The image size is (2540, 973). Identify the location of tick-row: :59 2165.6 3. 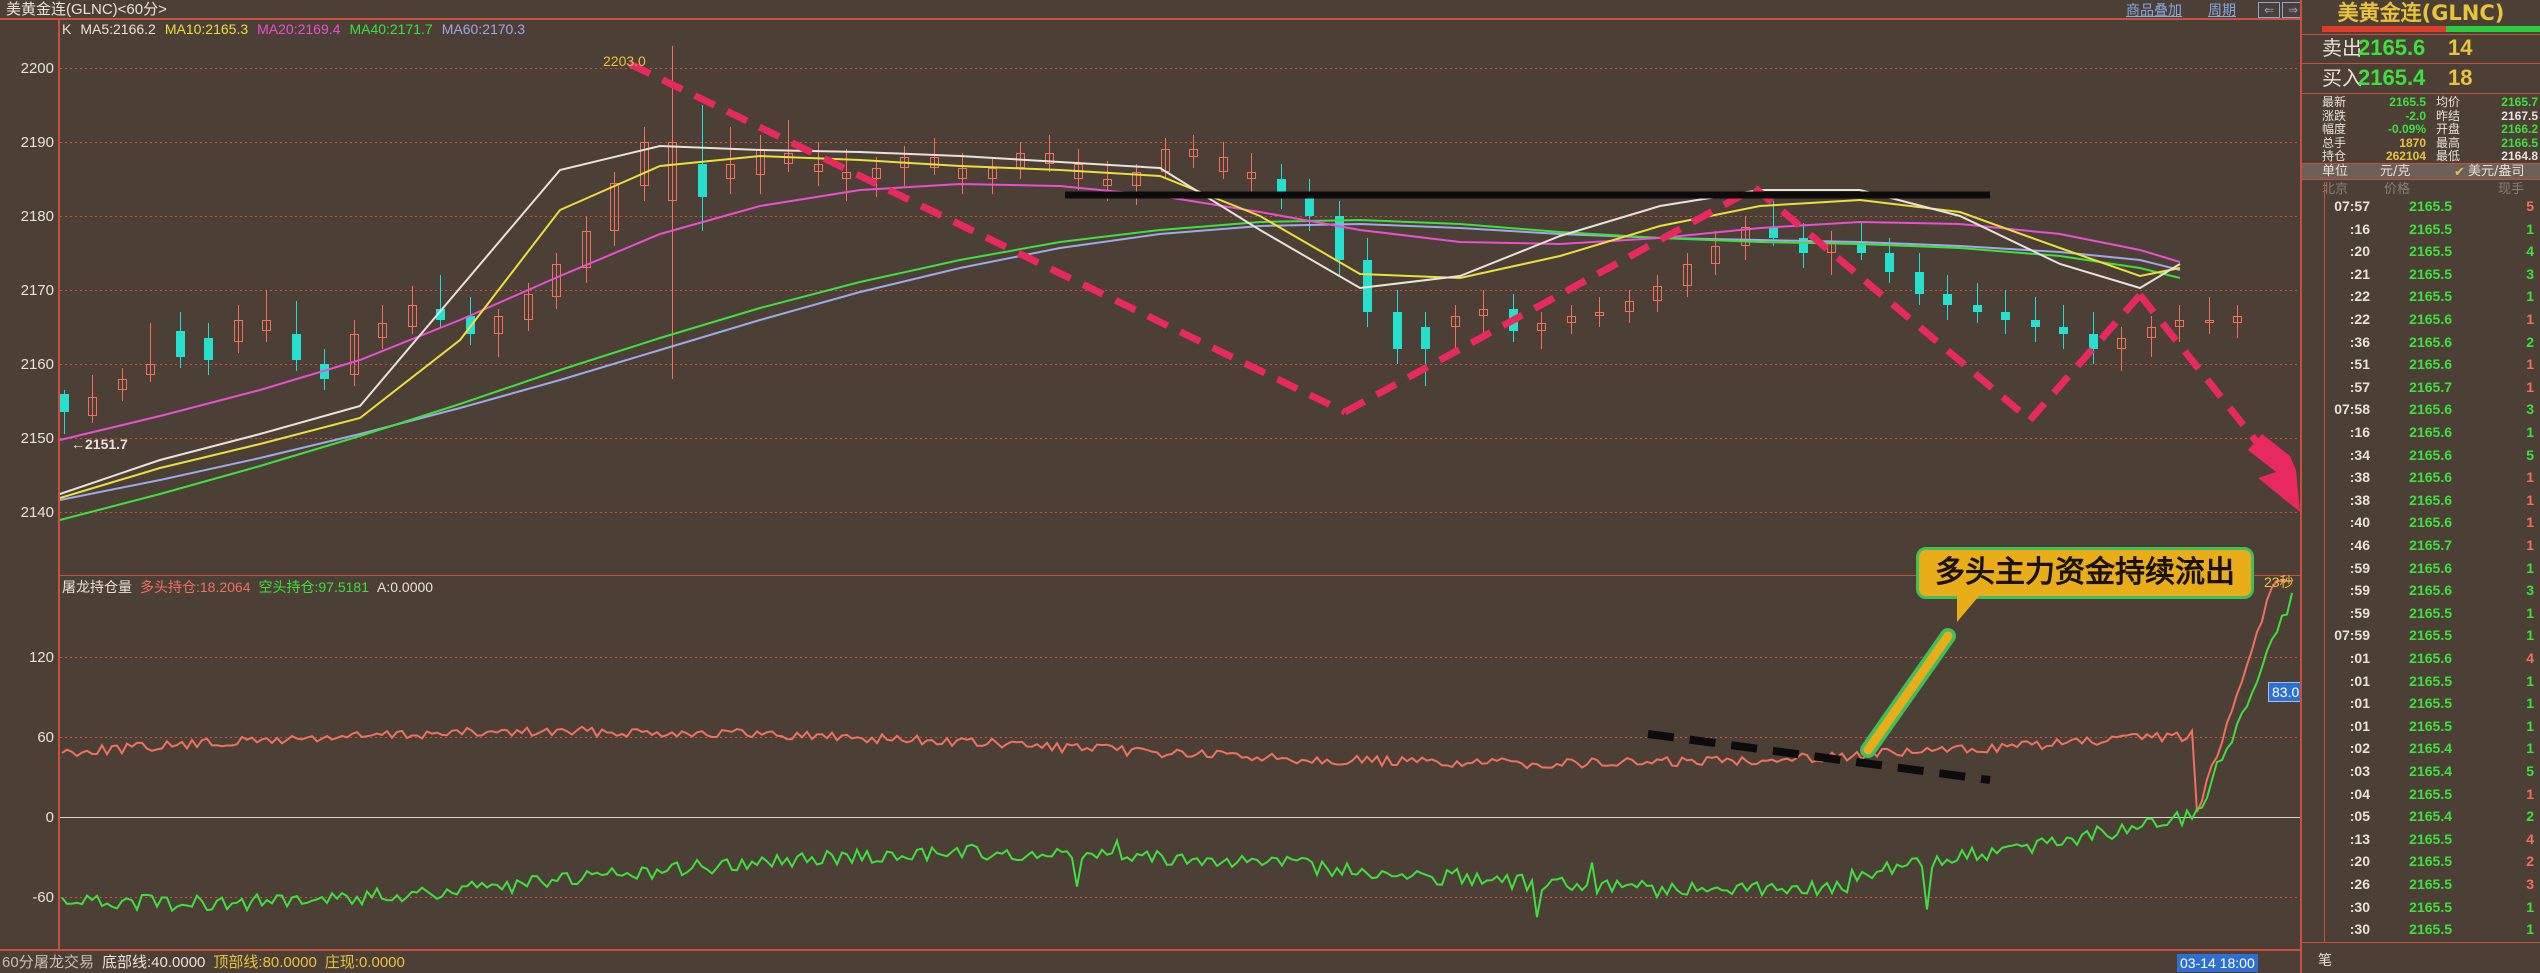
(2421, 591).